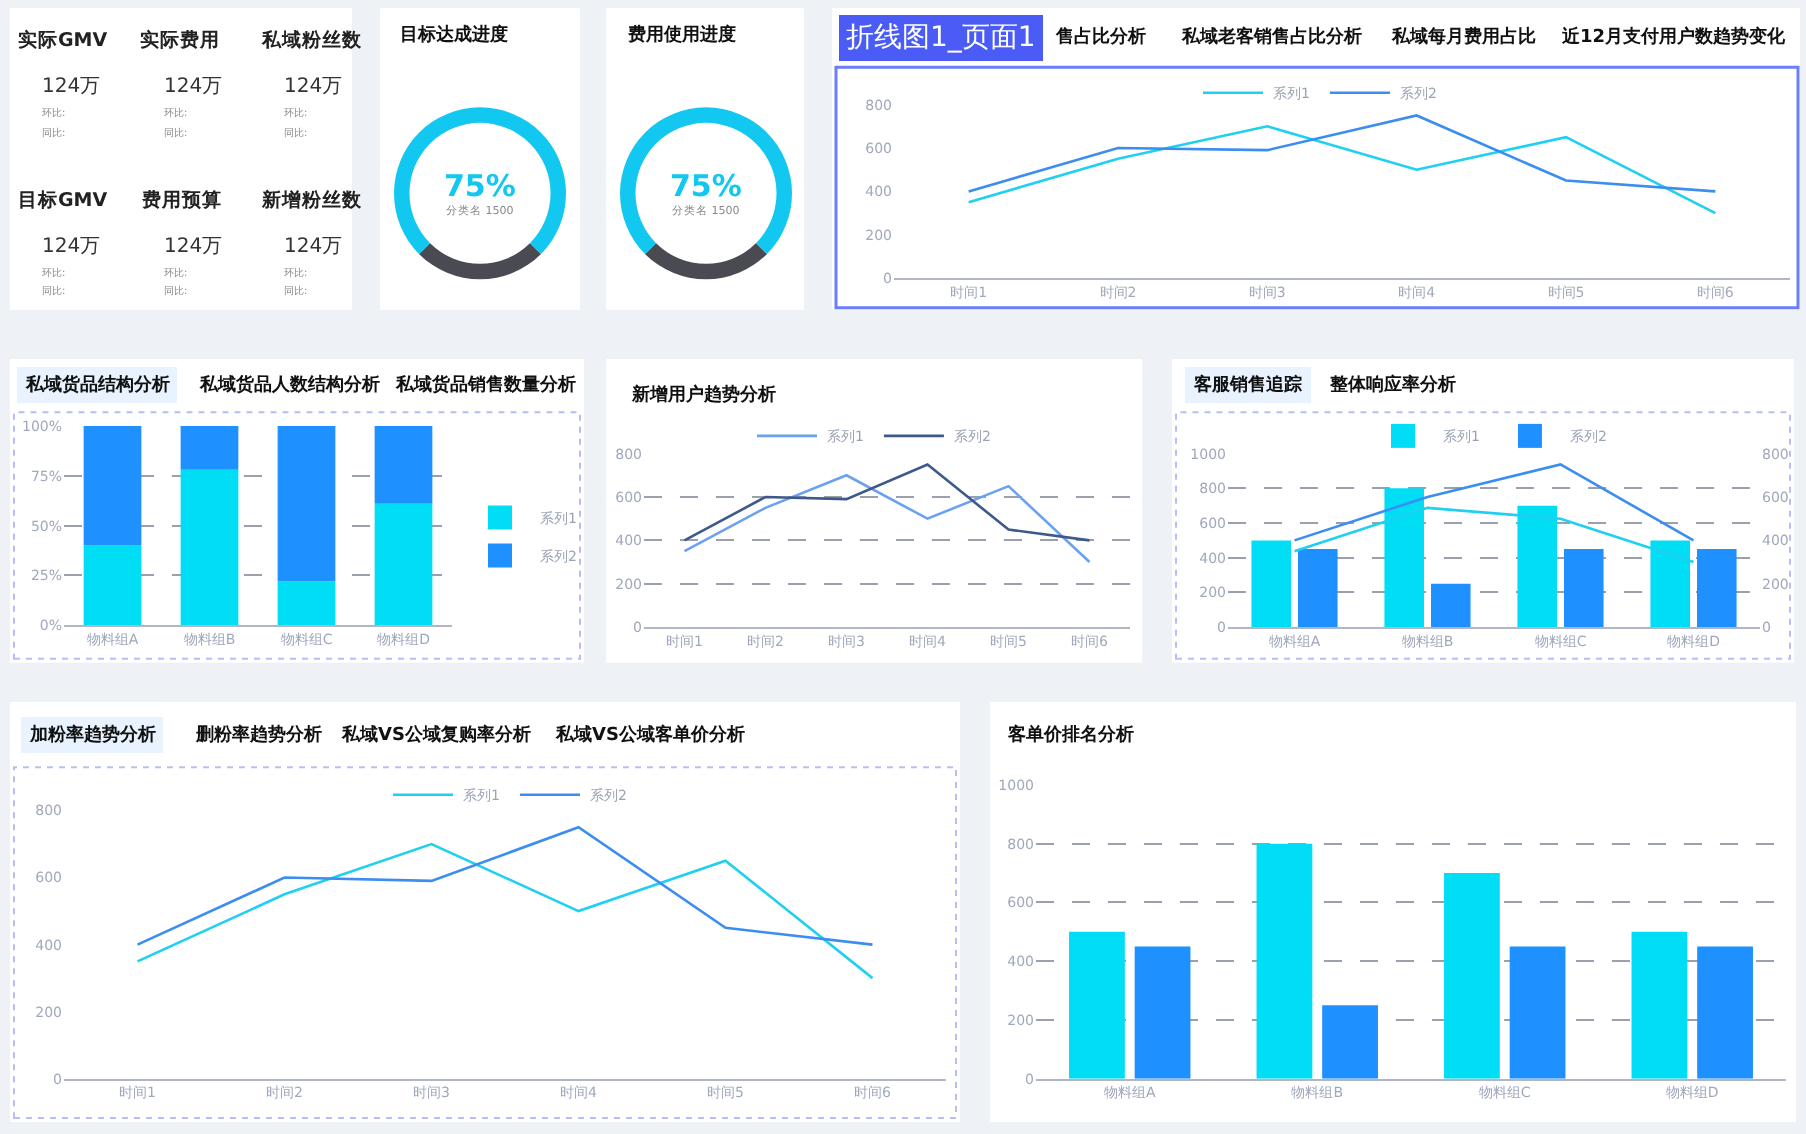 The width and height of the screenshot is (1806, 1134). What do you see at coordinates (63, 40) in the screenshot?
I see `text: 实际GMV` at bounding box center [63, 40].